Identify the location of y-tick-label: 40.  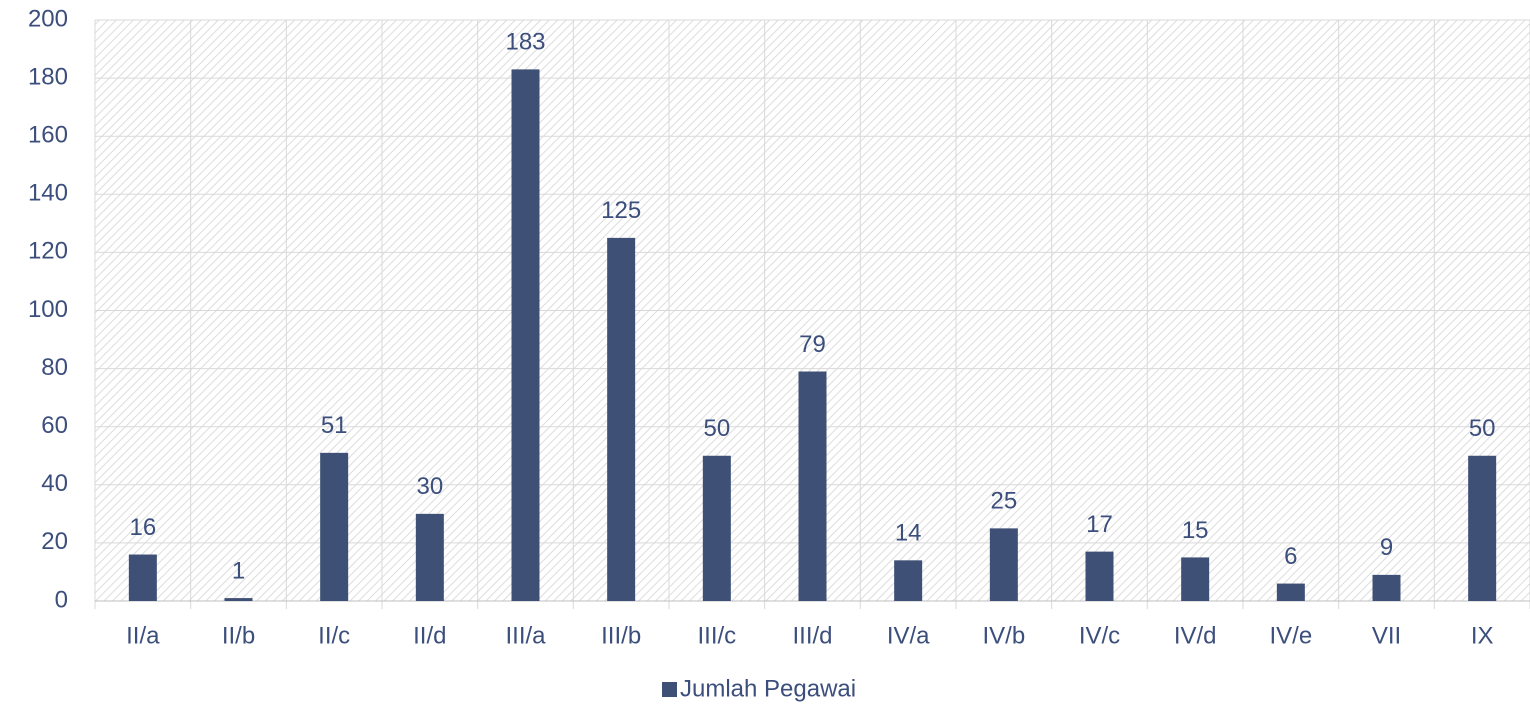
(54, 483).